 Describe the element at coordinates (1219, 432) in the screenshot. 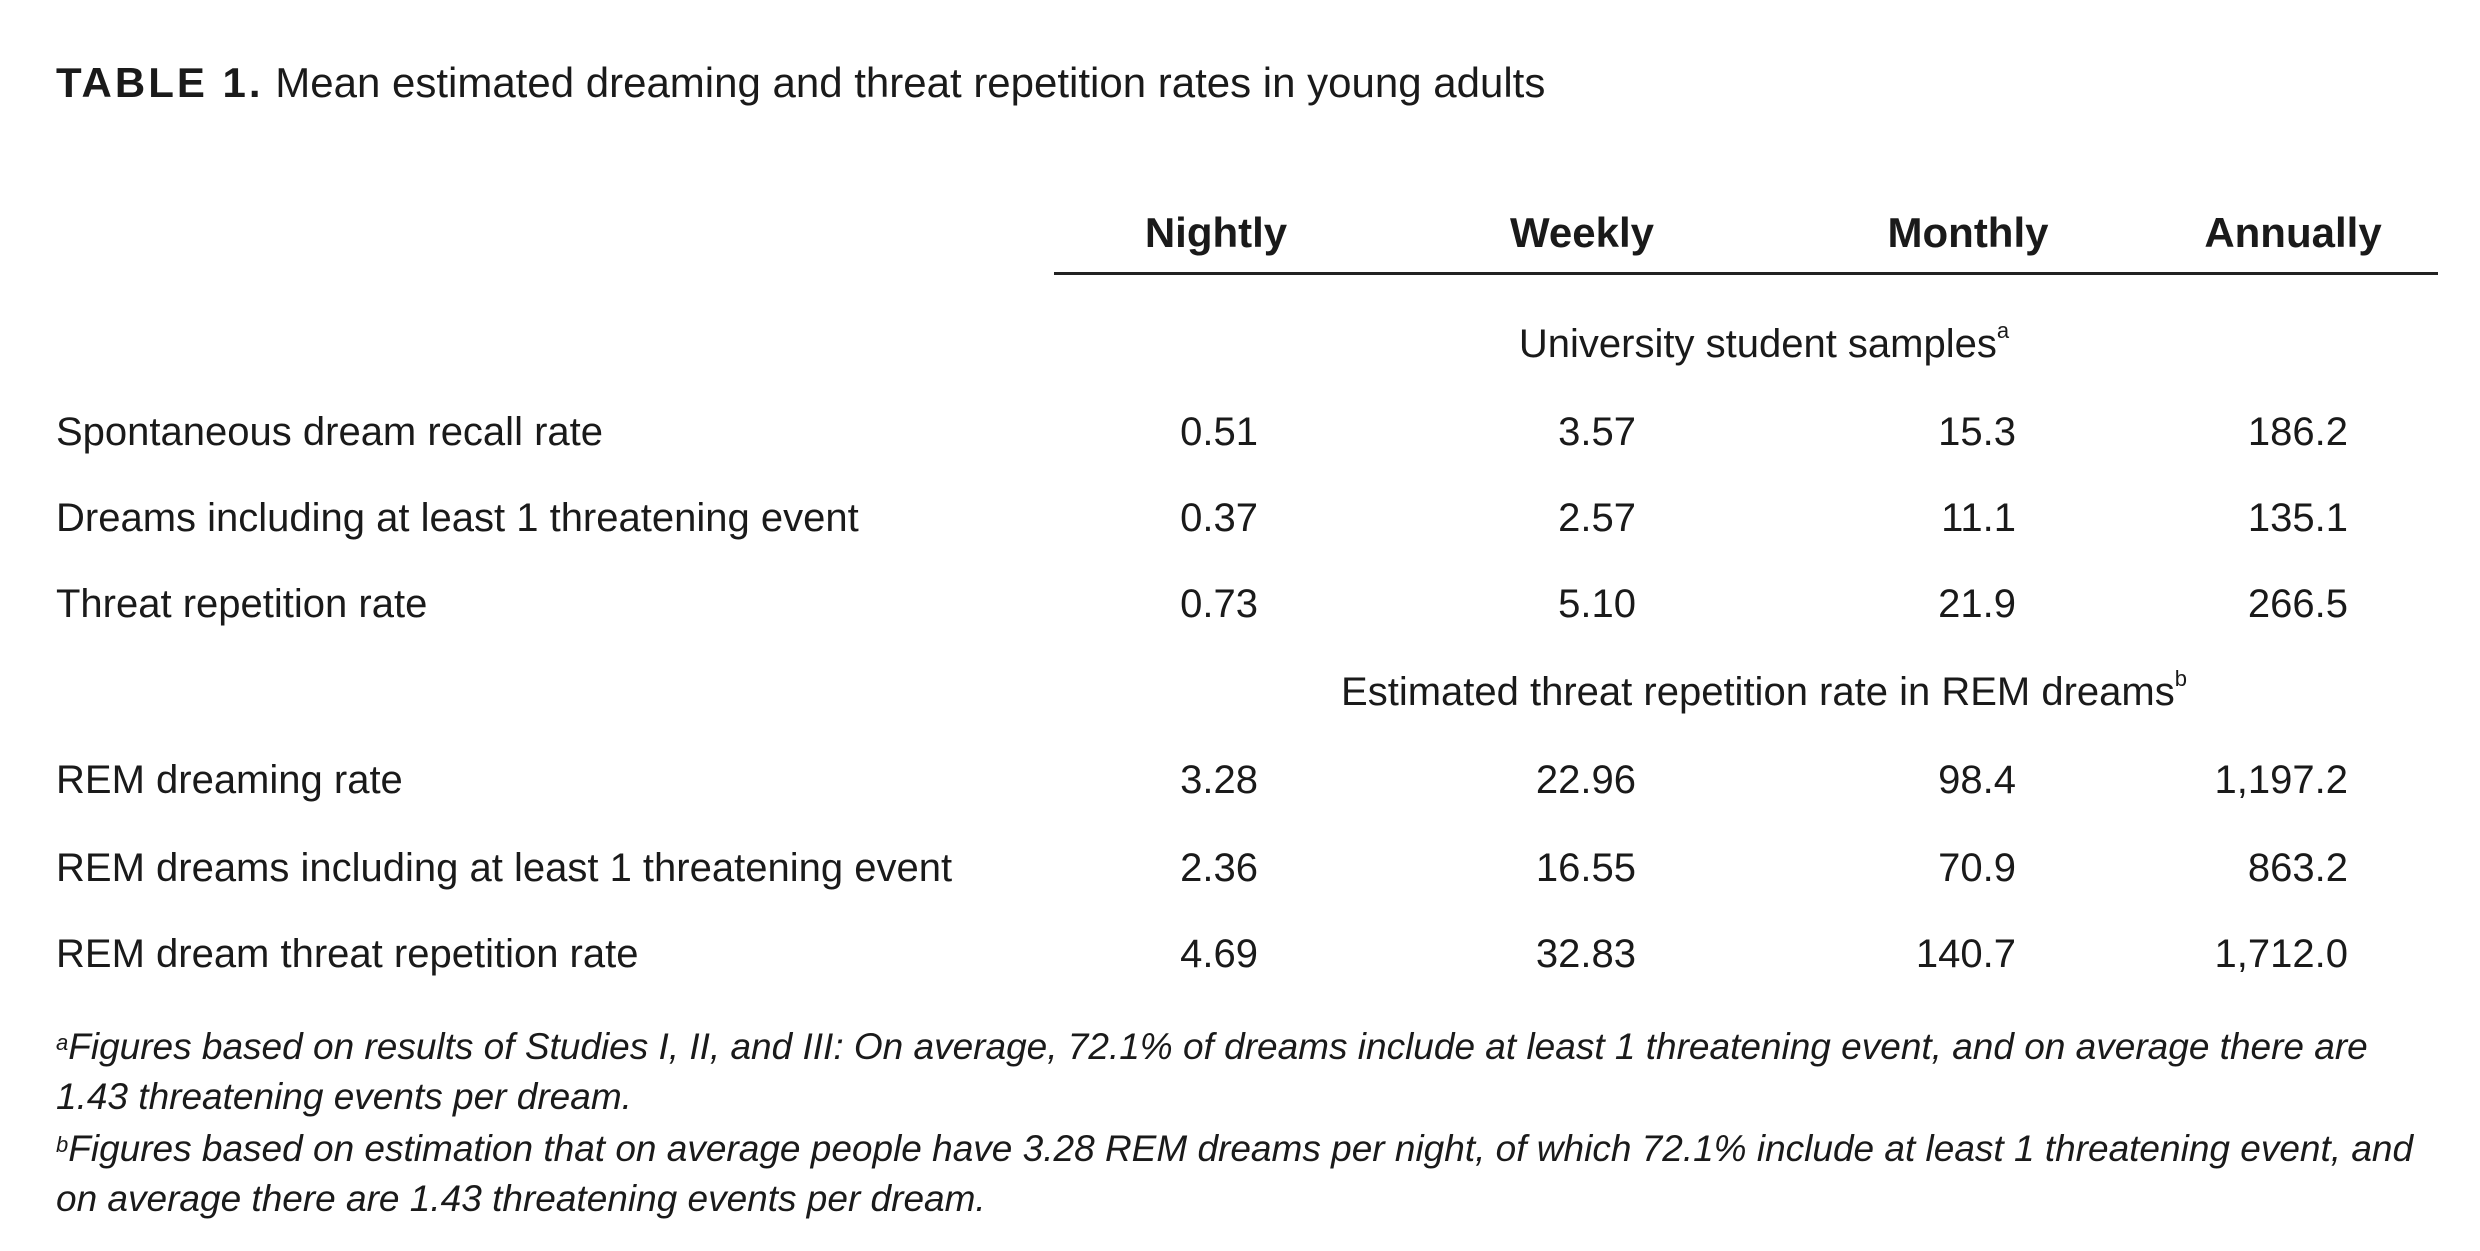

I see `cell-value: 0.51` at that location.